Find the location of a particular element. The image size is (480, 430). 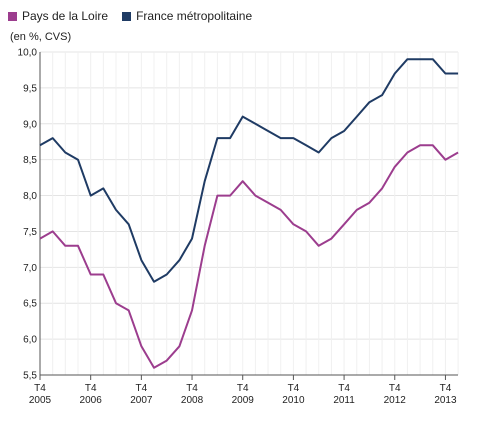

y-tick-label: 7,5 is located at coordinates (30, 232).